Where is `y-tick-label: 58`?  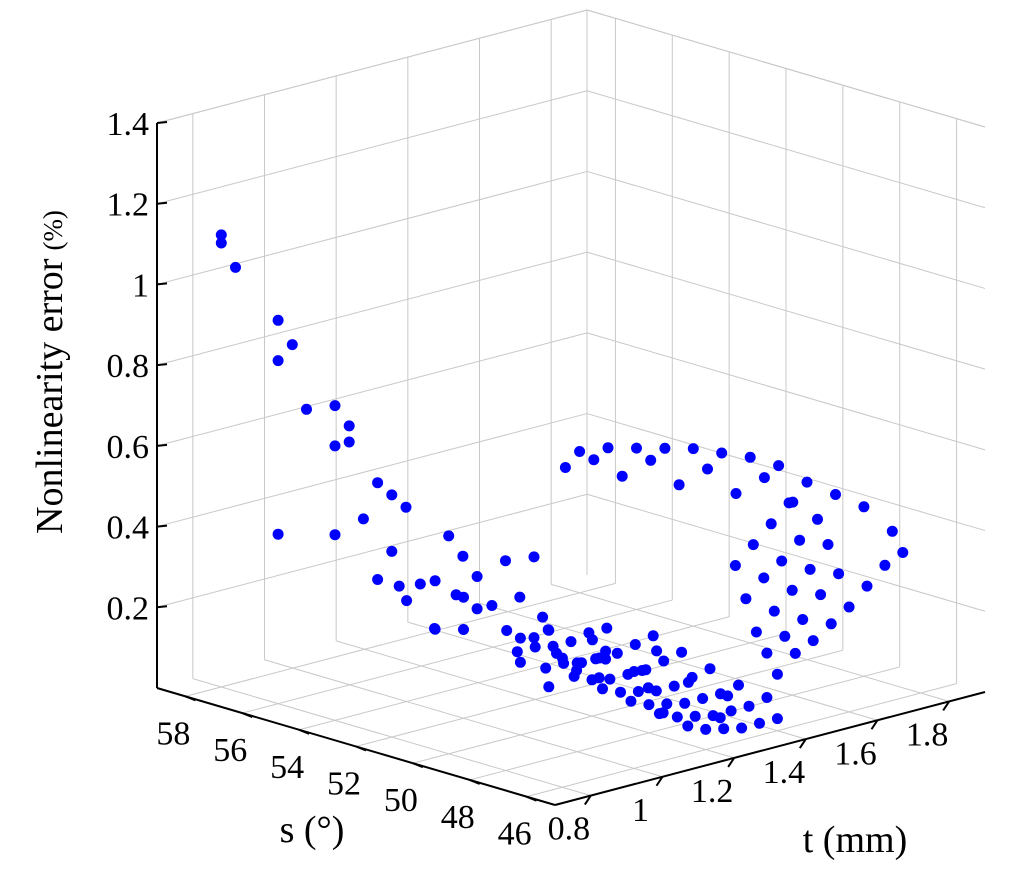 y-tick-label: 58 is located at coordinates (173, 733).